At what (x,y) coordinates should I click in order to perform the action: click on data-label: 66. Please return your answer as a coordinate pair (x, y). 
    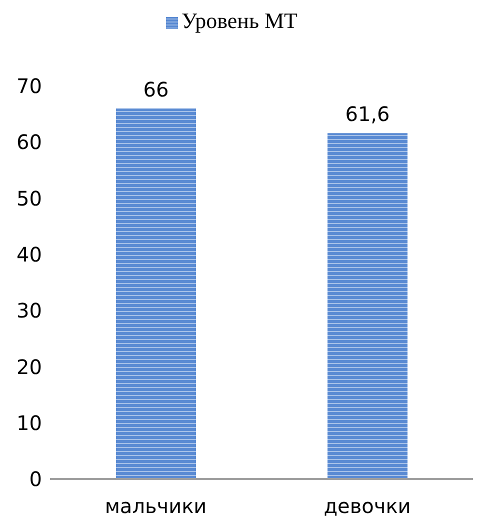
    Looking at the image, I should click on (156, 89).